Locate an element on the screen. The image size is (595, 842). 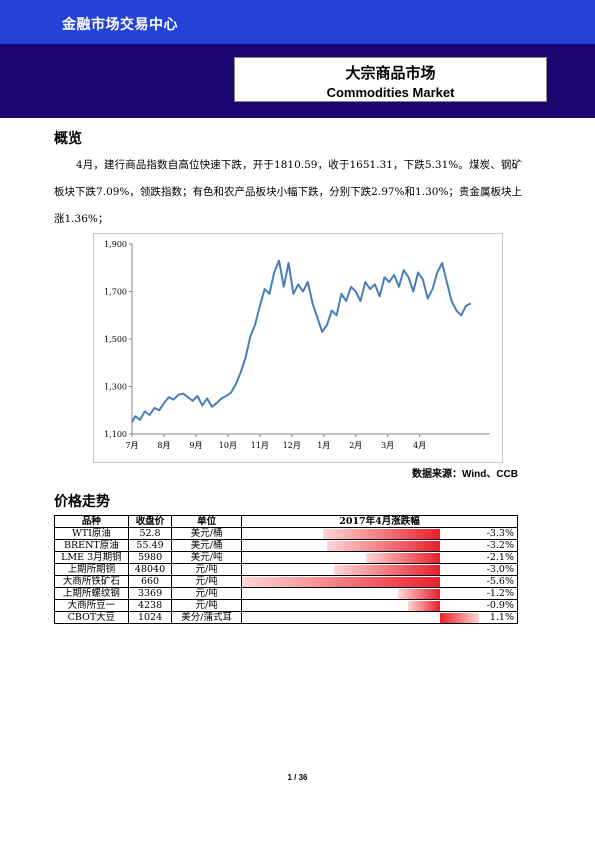
price-table-header: 品种 收盘价 单位 2017年4月涨跌幅 is located at coordinates (286, 521).